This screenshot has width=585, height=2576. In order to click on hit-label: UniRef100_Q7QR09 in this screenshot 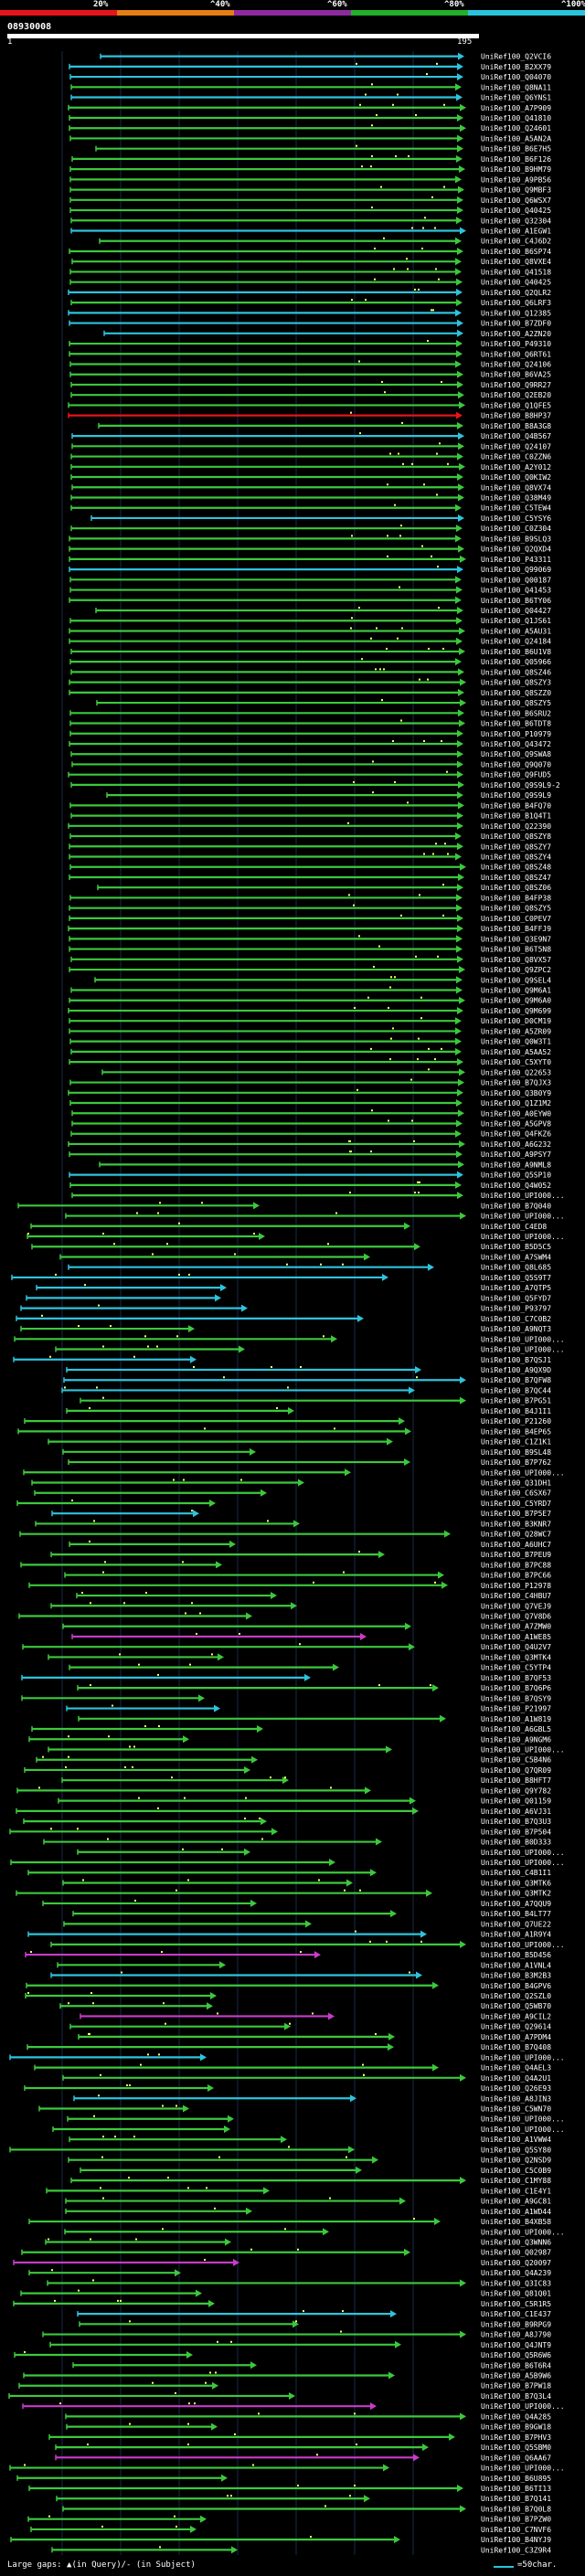, I will do `click(516, 1770)`.